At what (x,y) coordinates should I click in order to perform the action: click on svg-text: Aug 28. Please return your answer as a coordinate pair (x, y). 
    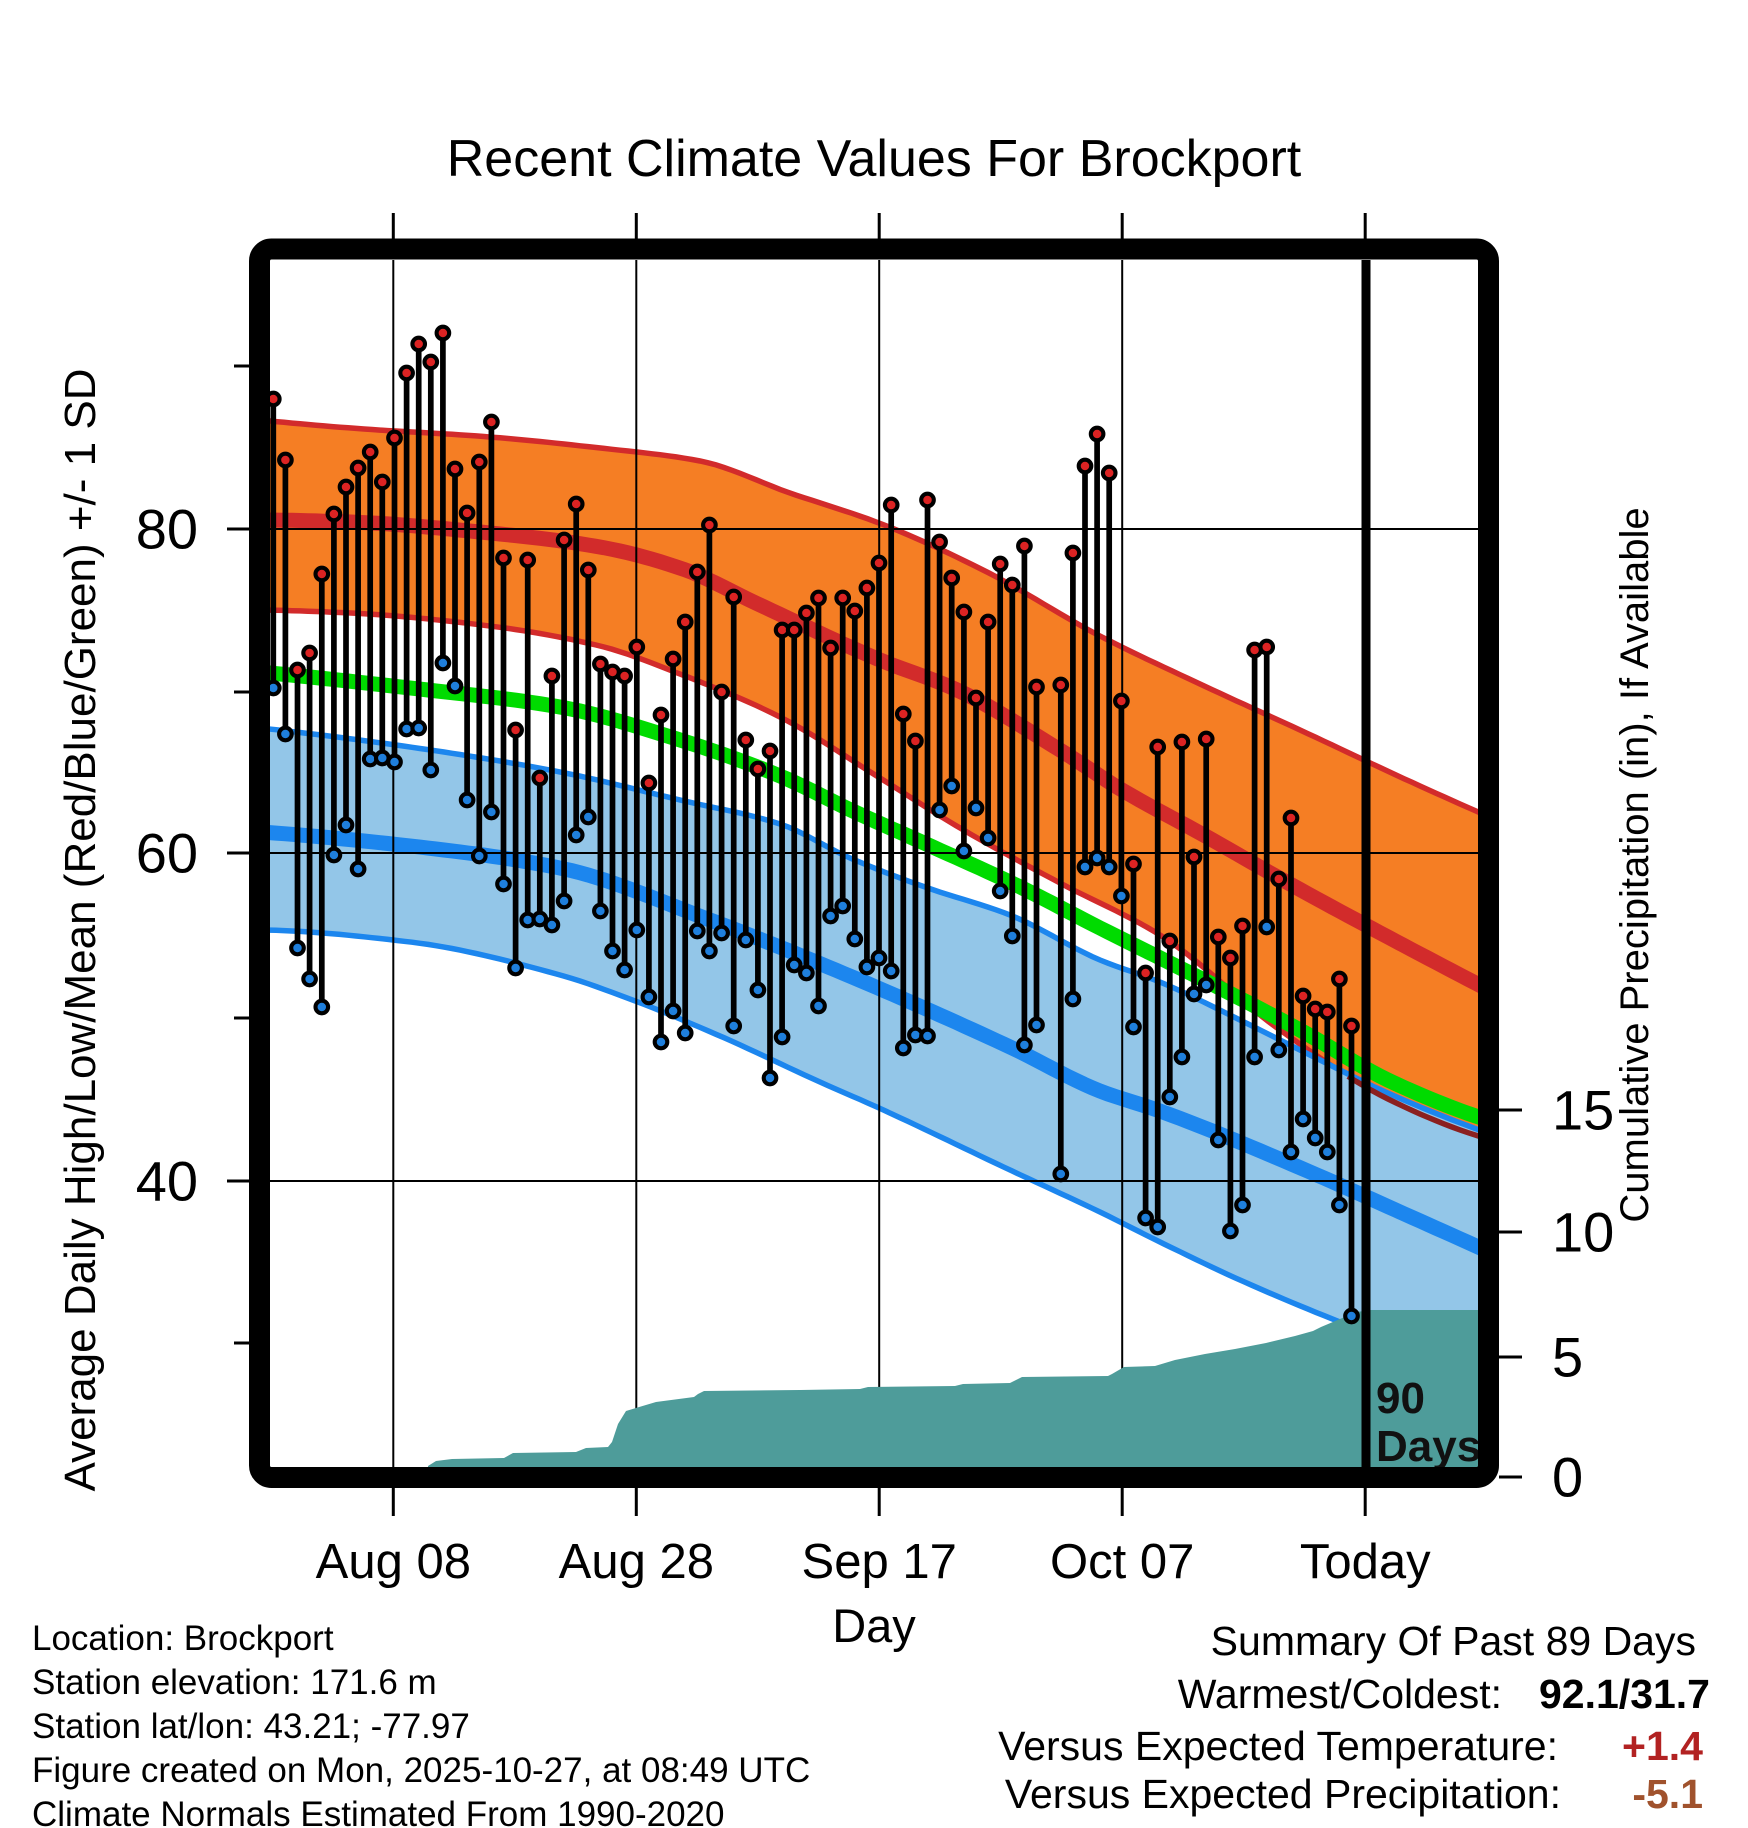
    Looking at the image, I should click on (636, 1562).